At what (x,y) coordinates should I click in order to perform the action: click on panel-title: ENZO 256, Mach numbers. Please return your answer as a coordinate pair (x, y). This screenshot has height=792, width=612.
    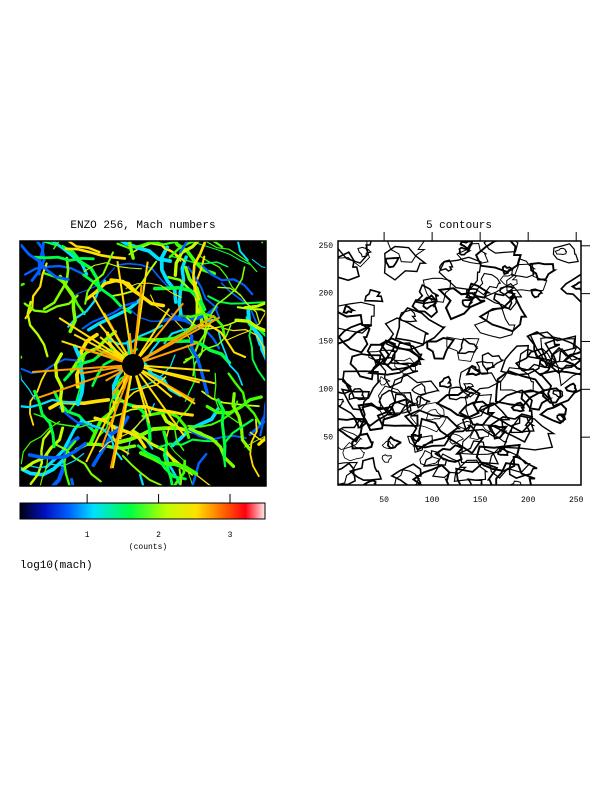
    Looking at the image, I should click on (142, 226).